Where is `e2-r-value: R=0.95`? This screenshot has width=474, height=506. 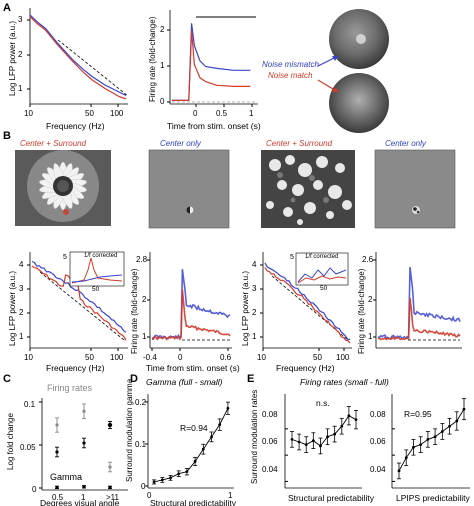 e2-r-value: R=0.95 is located at coordinates (418, 414).